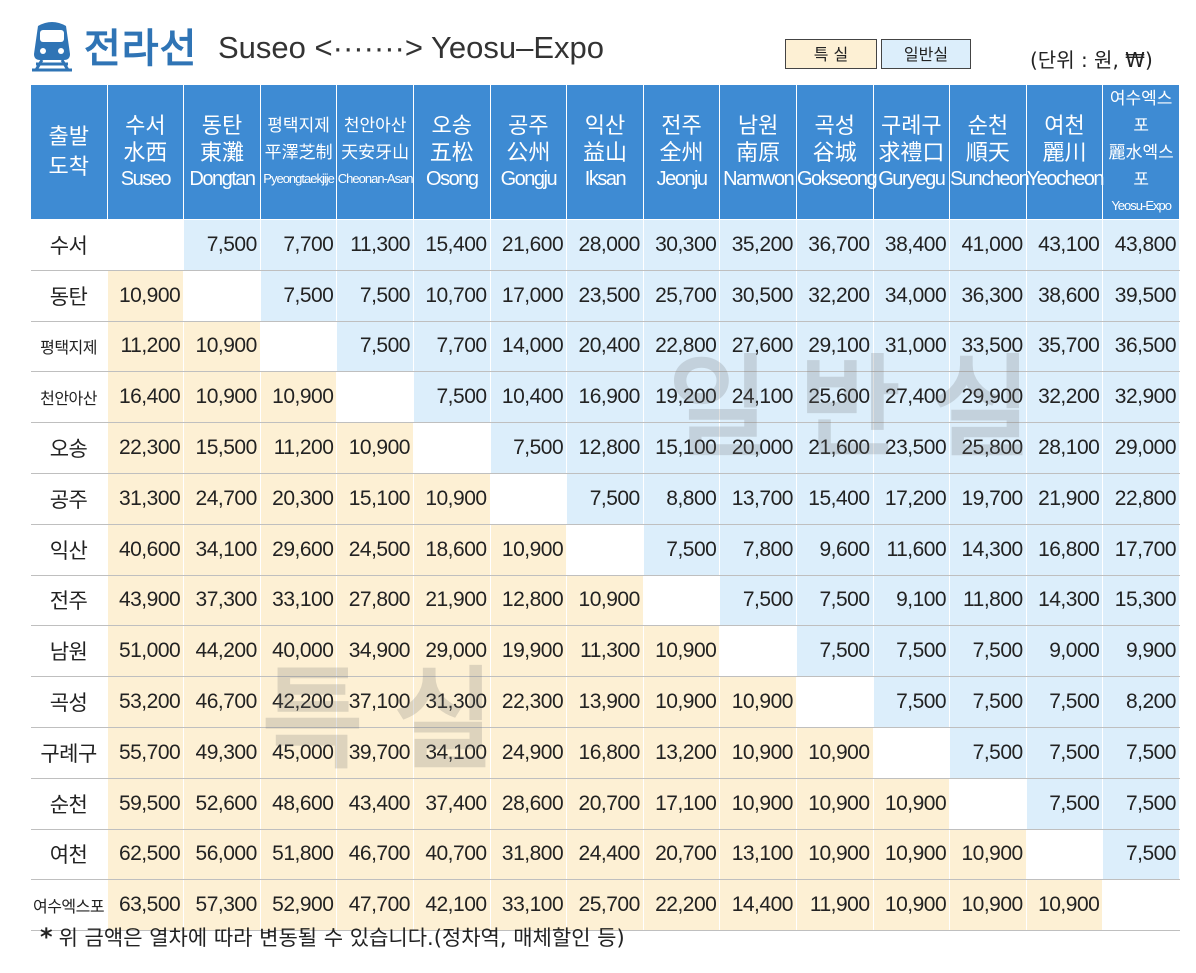 The image size is (1196, 973). I want to click on standard-fare-cell: 19,700, so click(988, 498).